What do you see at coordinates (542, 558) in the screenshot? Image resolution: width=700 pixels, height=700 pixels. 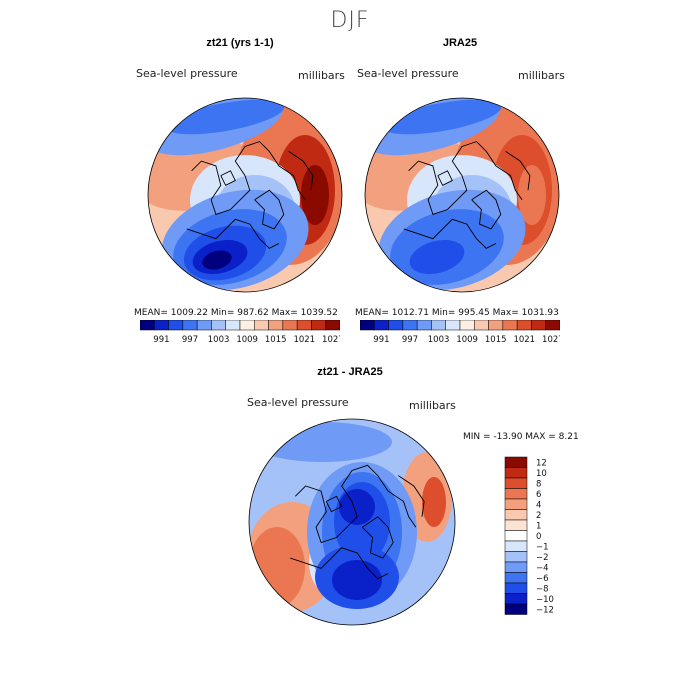 I see `panel3-colorbar-tick: −2` at bounding box center [542, 558].